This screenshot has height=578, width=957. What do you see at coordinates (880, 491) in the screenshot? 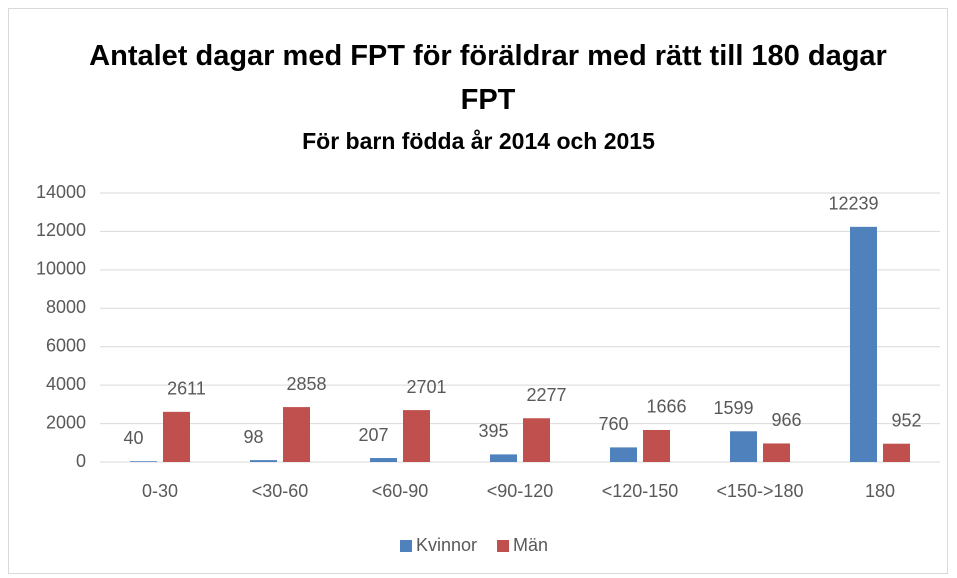
I see `x-tick-label: 180` at bounding box center [880, 491].